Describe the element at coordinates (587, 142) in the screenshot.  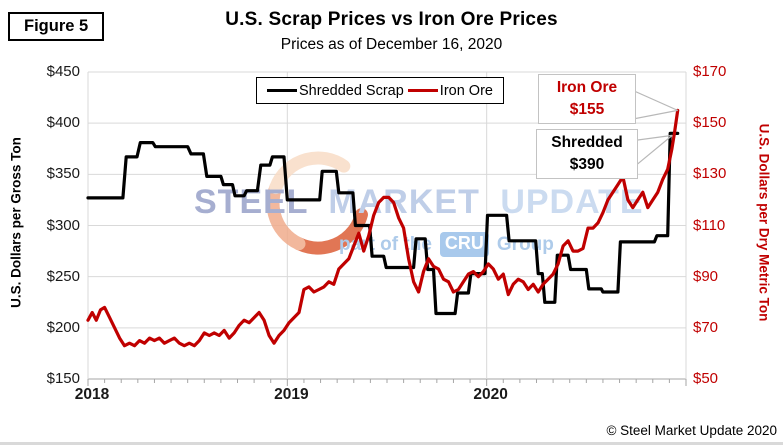
I see `shredded-callout-title: Shredded` at that location.